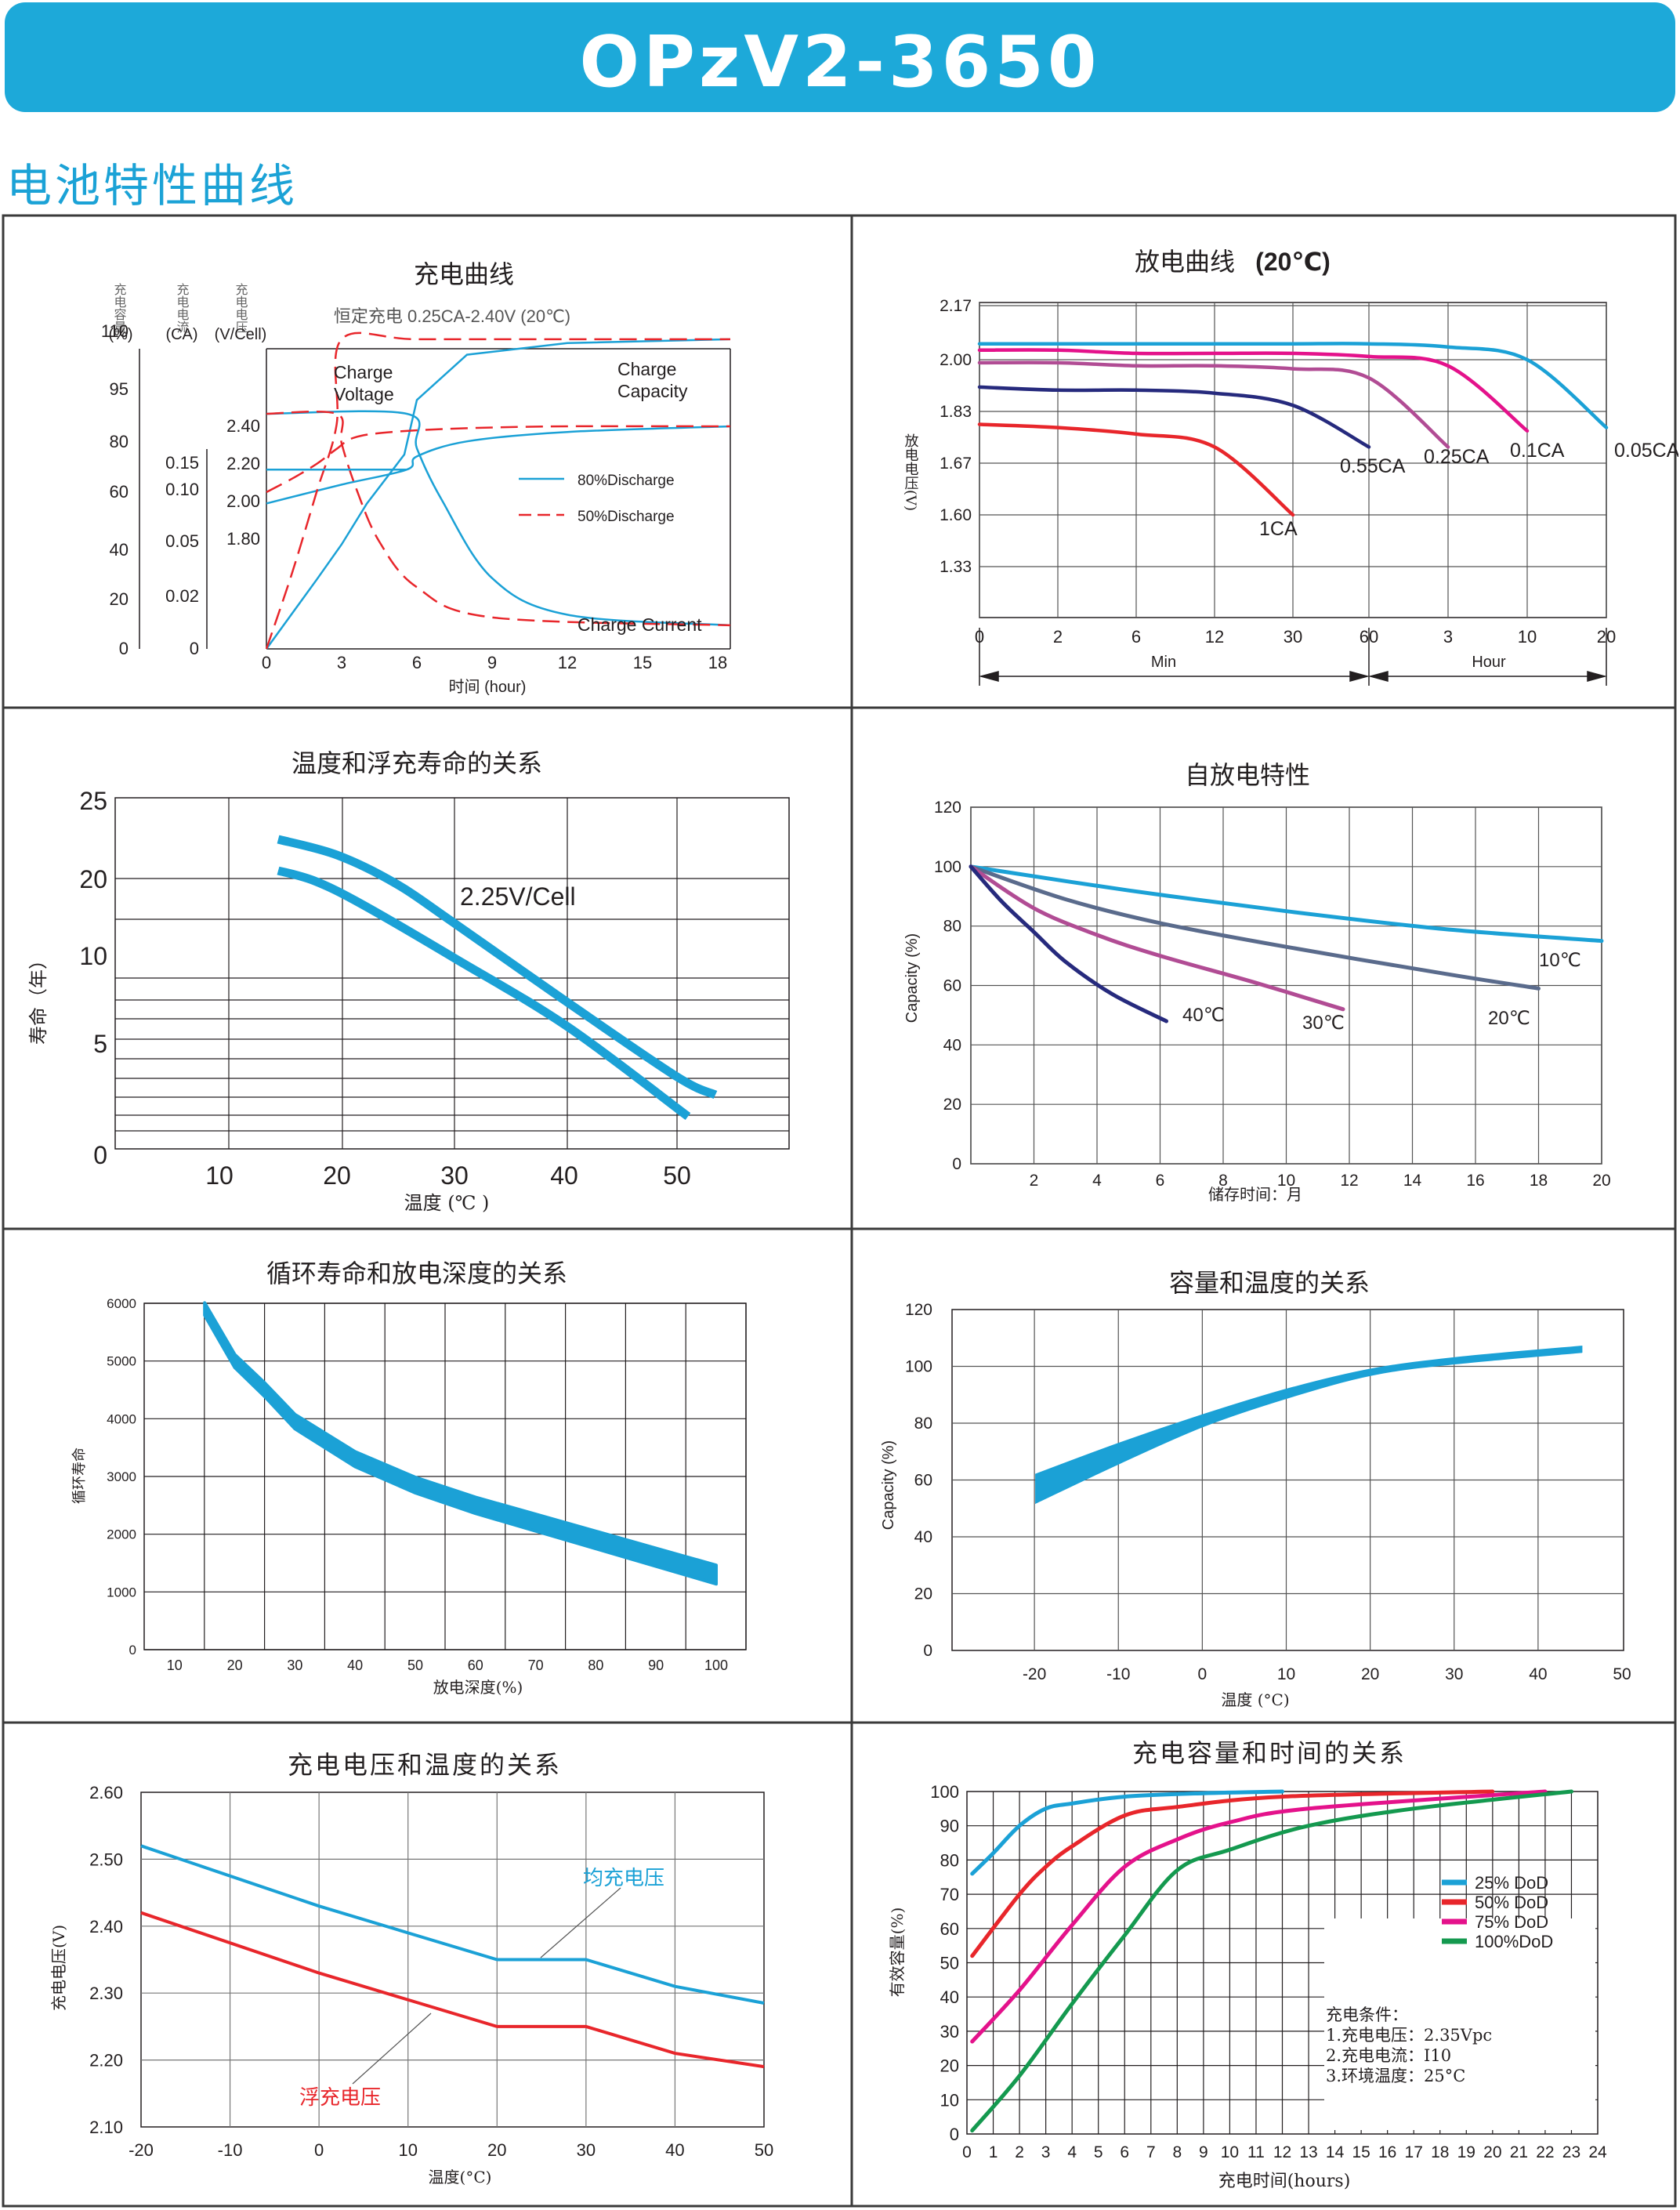 The width and height of the screenshot is (1680, 2210). What do you see at coordinates (944, 1792) in the screenshot?
I see `capacity-time-y-tick: 100` at bounding box center [944, 1792].